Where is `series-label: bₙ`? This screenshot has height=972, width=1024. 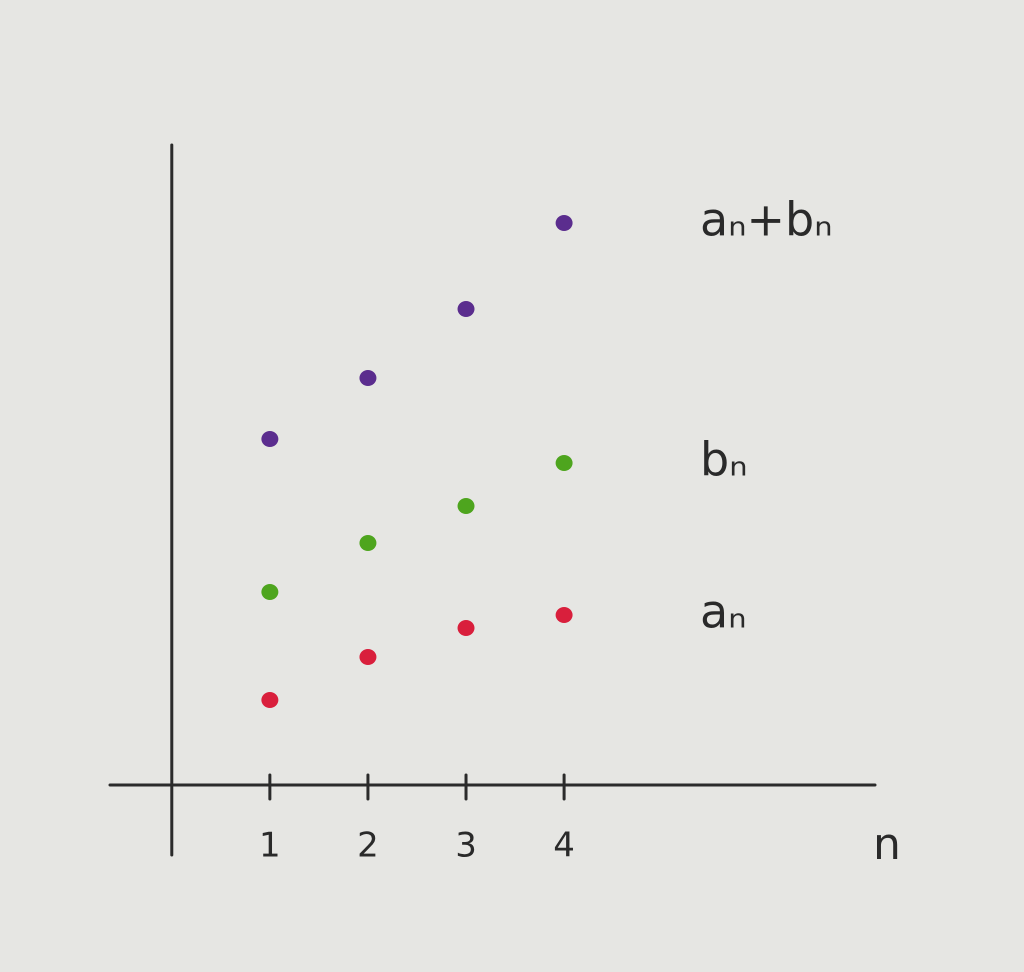
series-label: bₙ is located at coordinates (724, 460).